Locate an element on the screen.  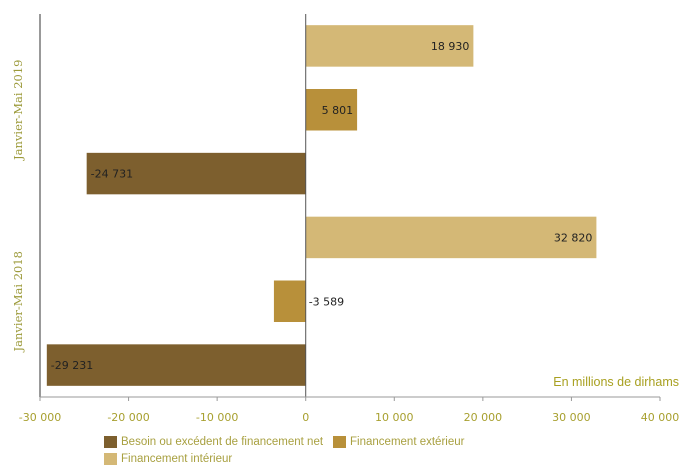
legend-label: Financement extérieur is located at coordinates (407, 441).